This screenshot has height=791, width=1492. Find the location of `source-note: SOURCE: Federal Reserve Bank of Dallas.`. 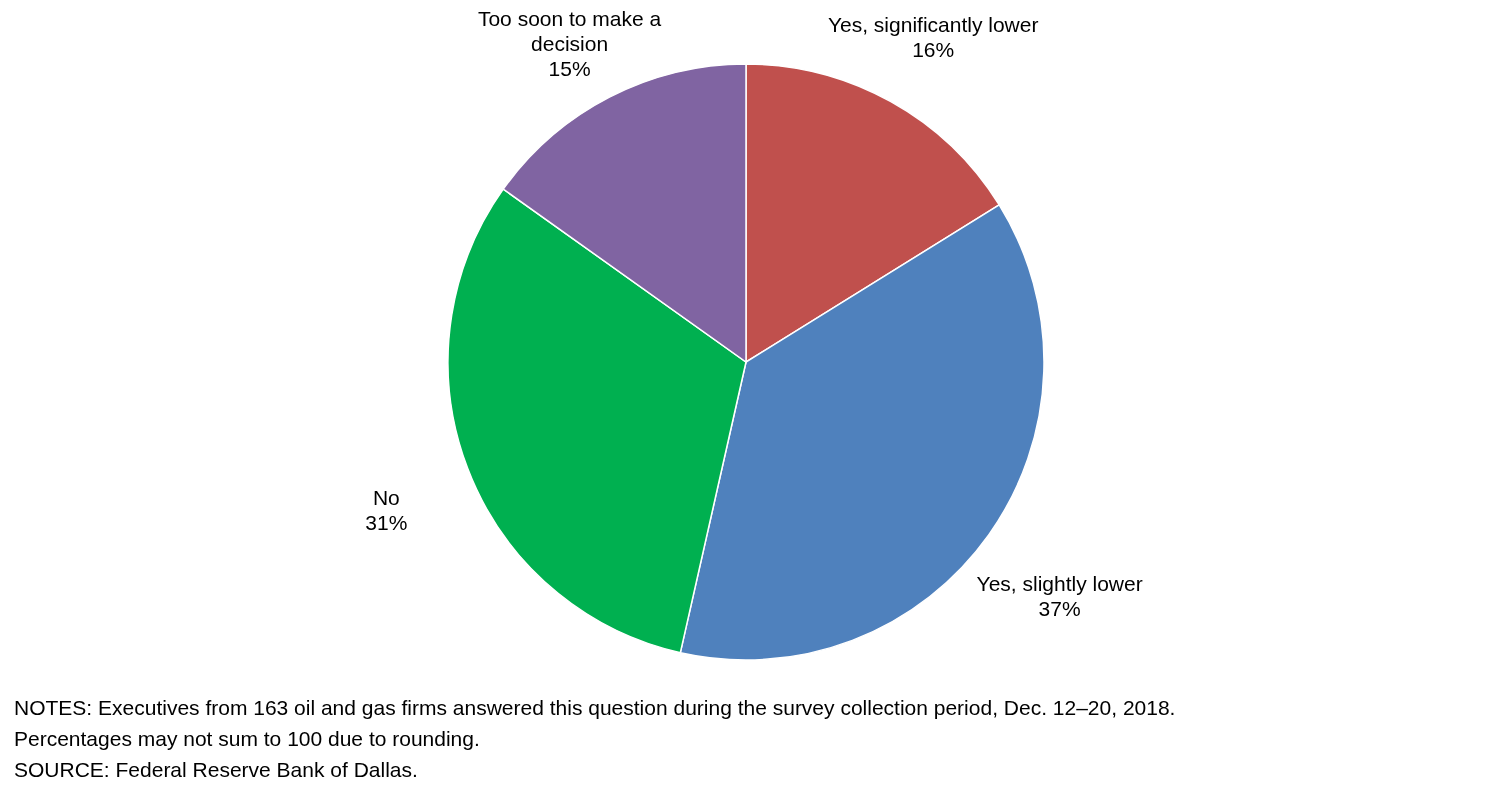

source-note: SOURCE: Federal Reserve Bank of Dallas. is located at coordinates (216, 769).